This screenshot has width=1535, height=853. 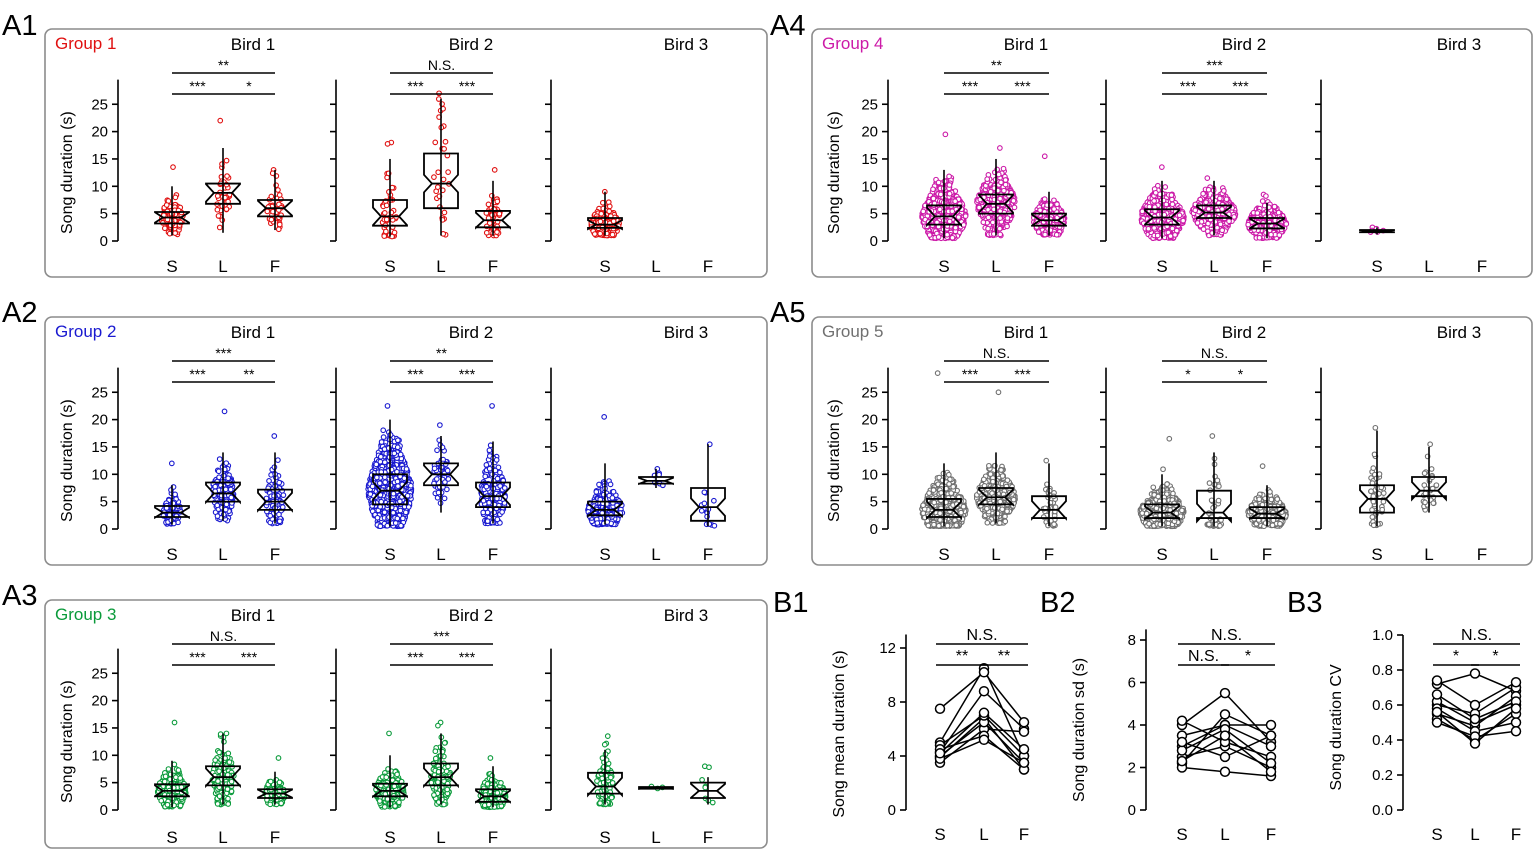 I want to click on y-tick-label: 5, so click(x=104, y=502).